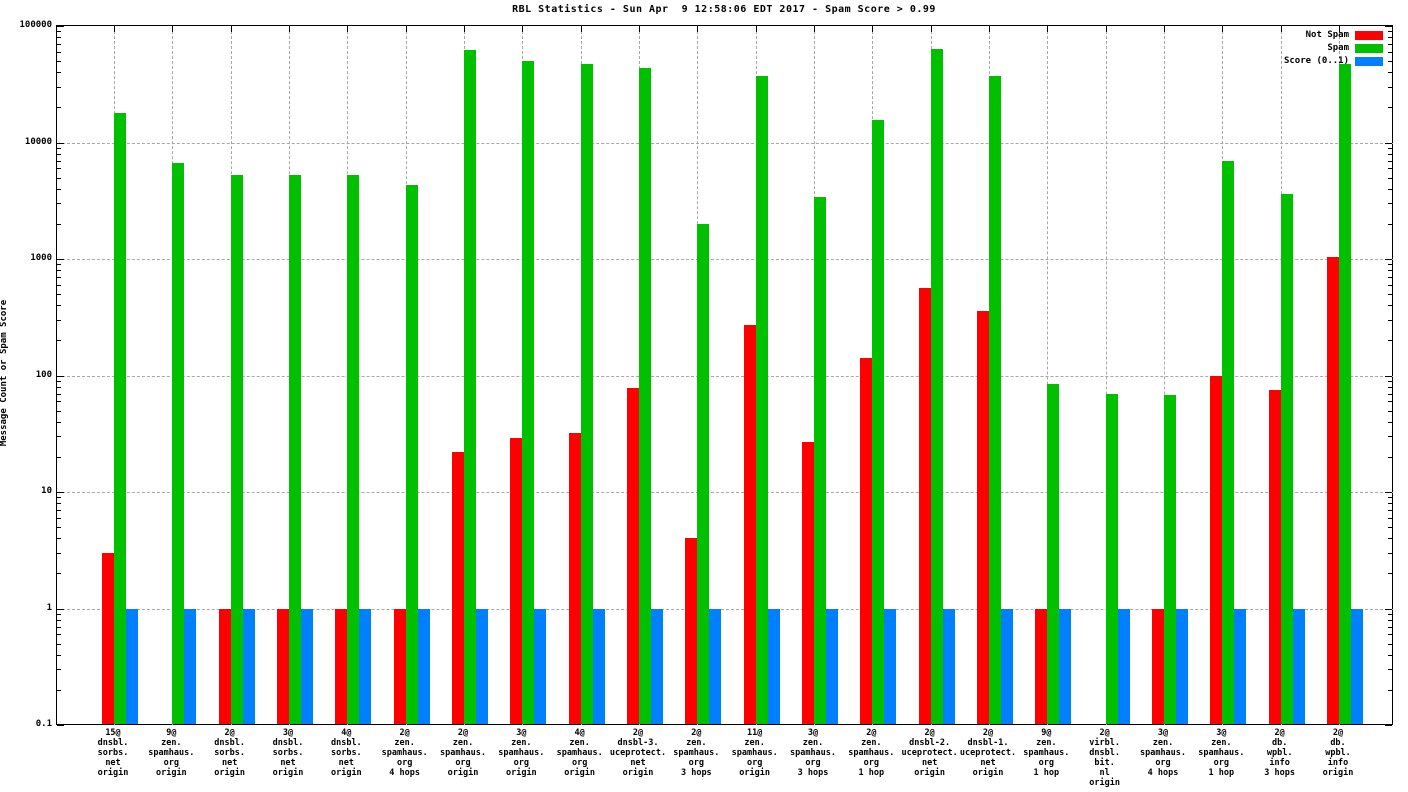 Image resolution: width=1408 pixels, height=792 pixels. What do you see at coordinates (1281, 35) in the screenshot?
I see `legend-item: Not Spam` at bounding box center [1281, 35].